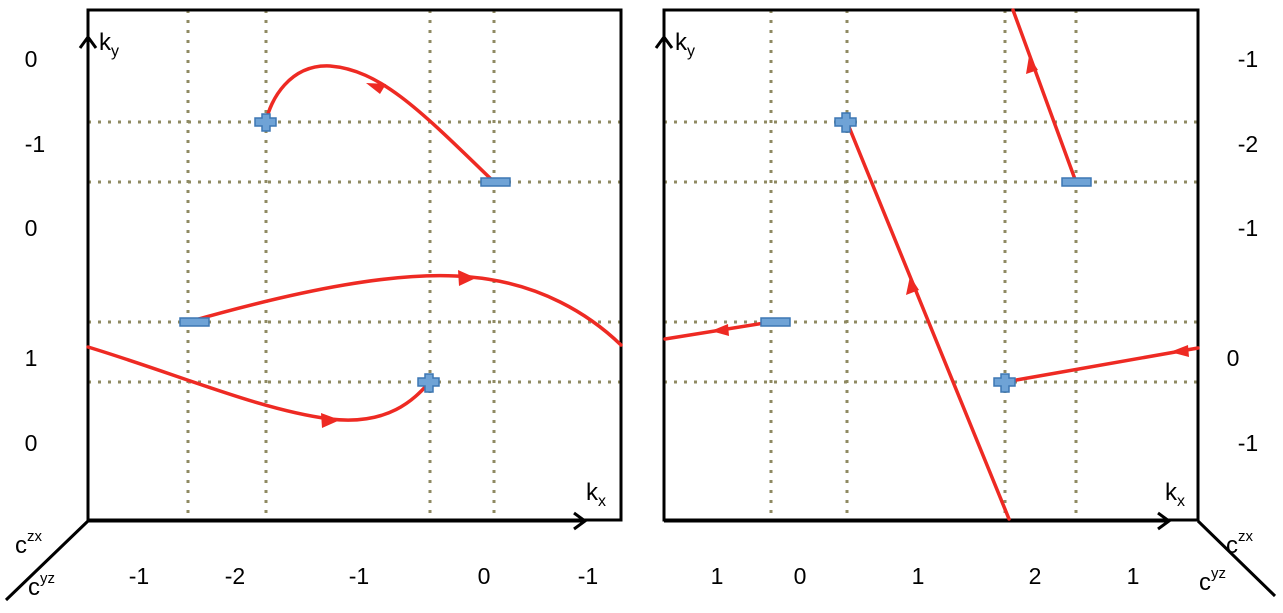 The width and height of the screenshot is (1283, 613). I want to click on right-curve-long-arrow-icon, so click(912, 285).